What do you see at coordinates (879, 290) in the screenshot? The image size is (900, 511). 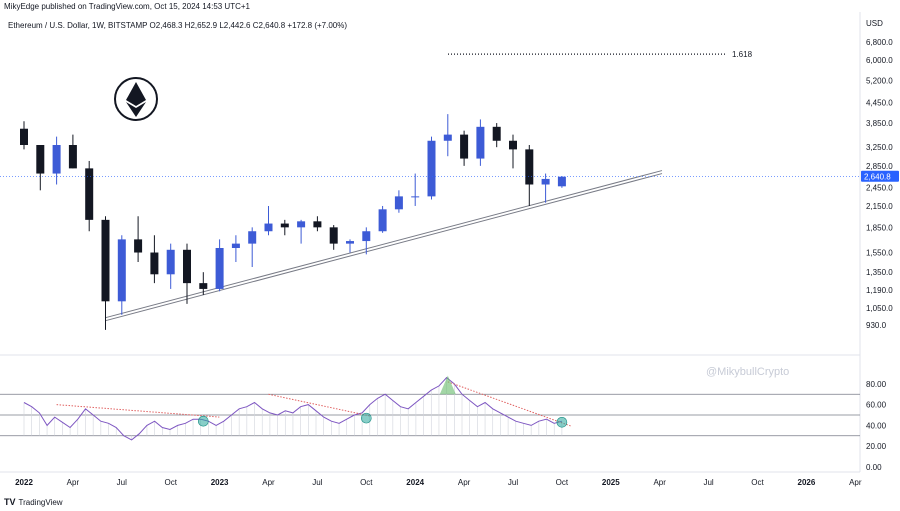 I see `price-tick-label: 1,190.0` at bounding box center [879, 290].